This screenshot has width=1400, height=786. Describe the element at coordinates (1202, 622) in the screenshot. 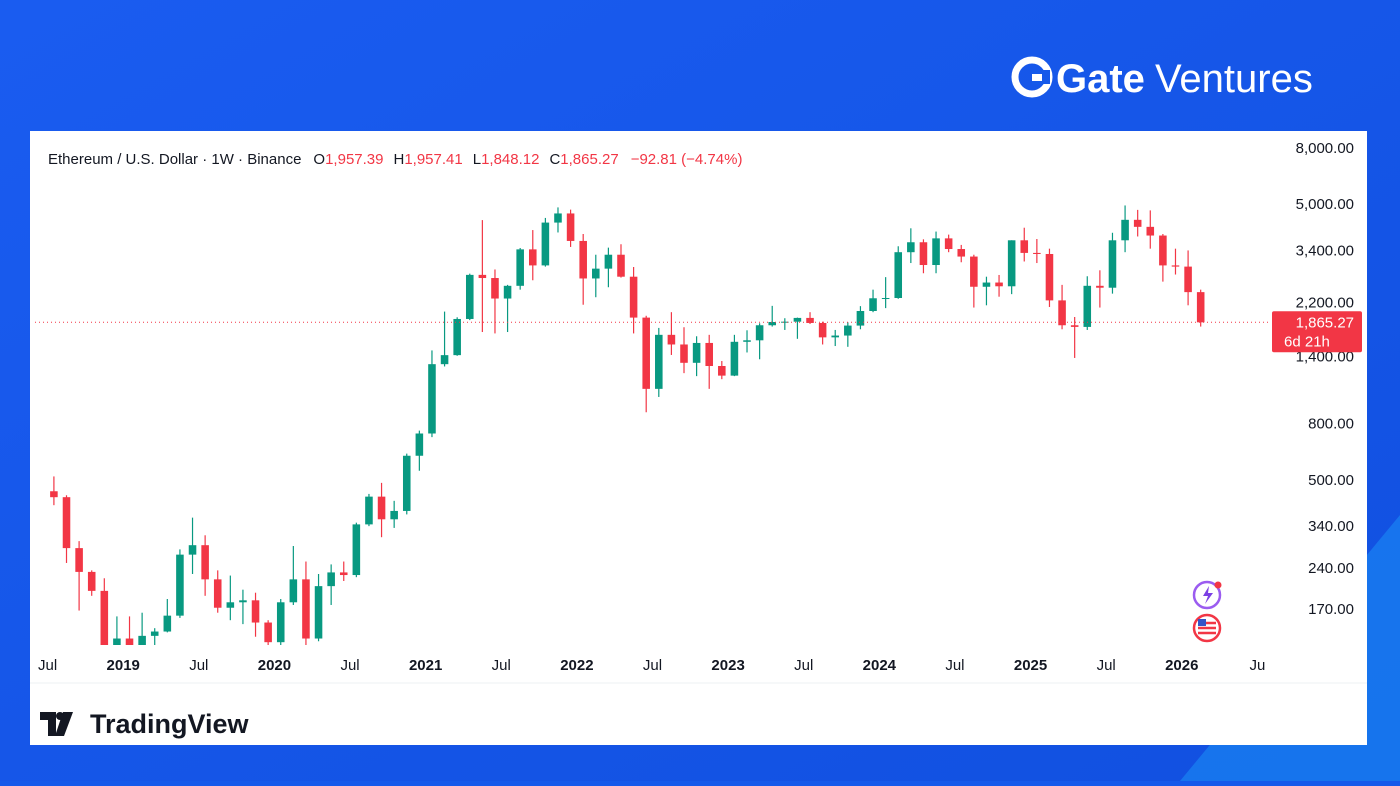

I see `icon-canton` at that location.